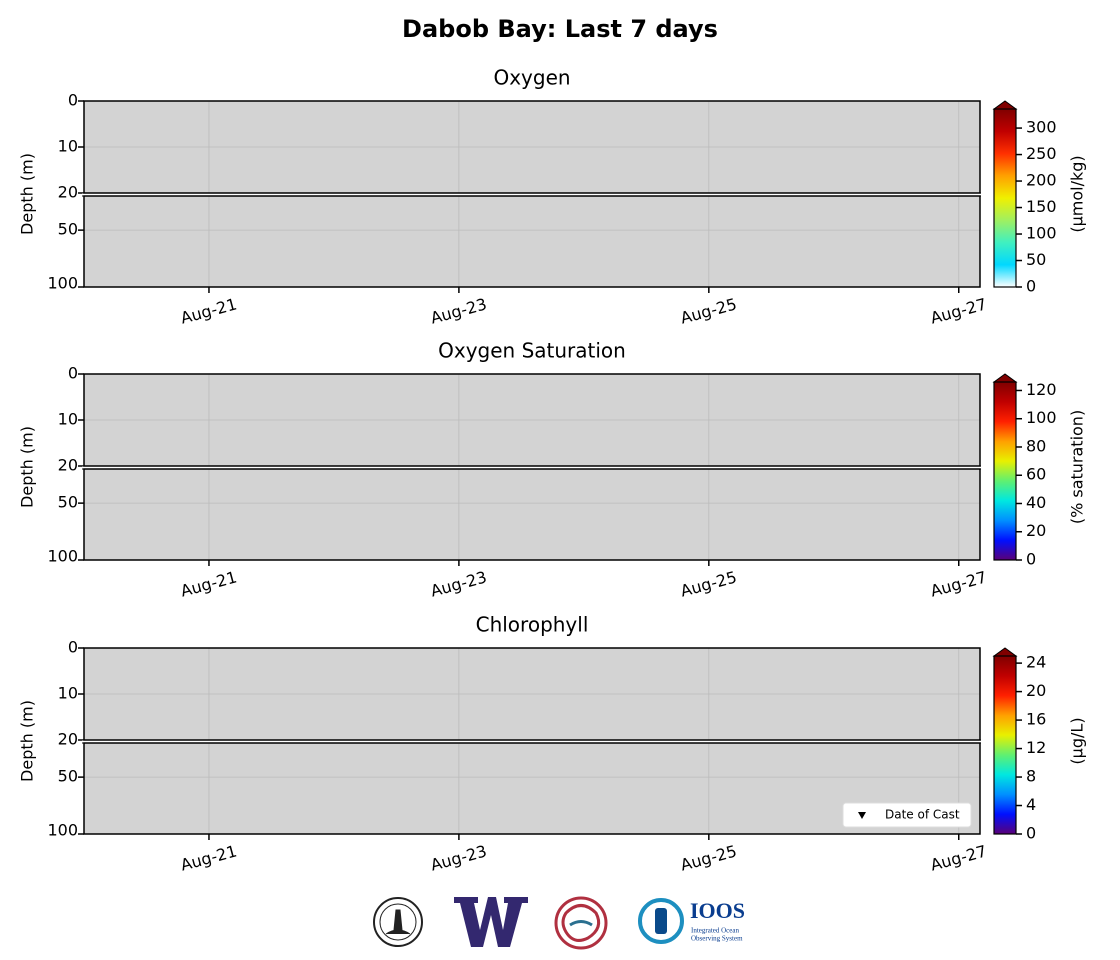 The image size is (1120, 960). I want to click on legend-marker, so click(862, 815).